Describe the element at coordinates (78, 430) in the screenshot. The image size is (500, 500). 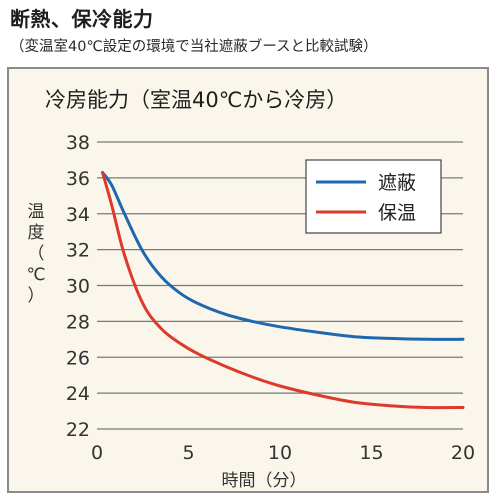
I see `y-tick-label: 22` at that location.